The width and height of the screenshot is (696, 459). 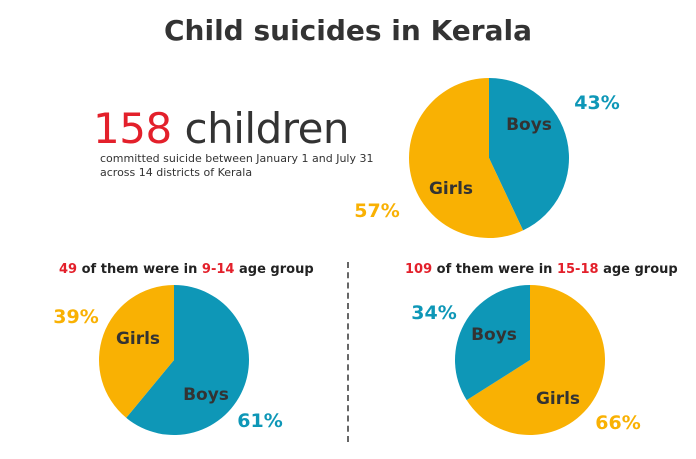 I want to click on percent-label: 43%, so click(x=596, y=103).